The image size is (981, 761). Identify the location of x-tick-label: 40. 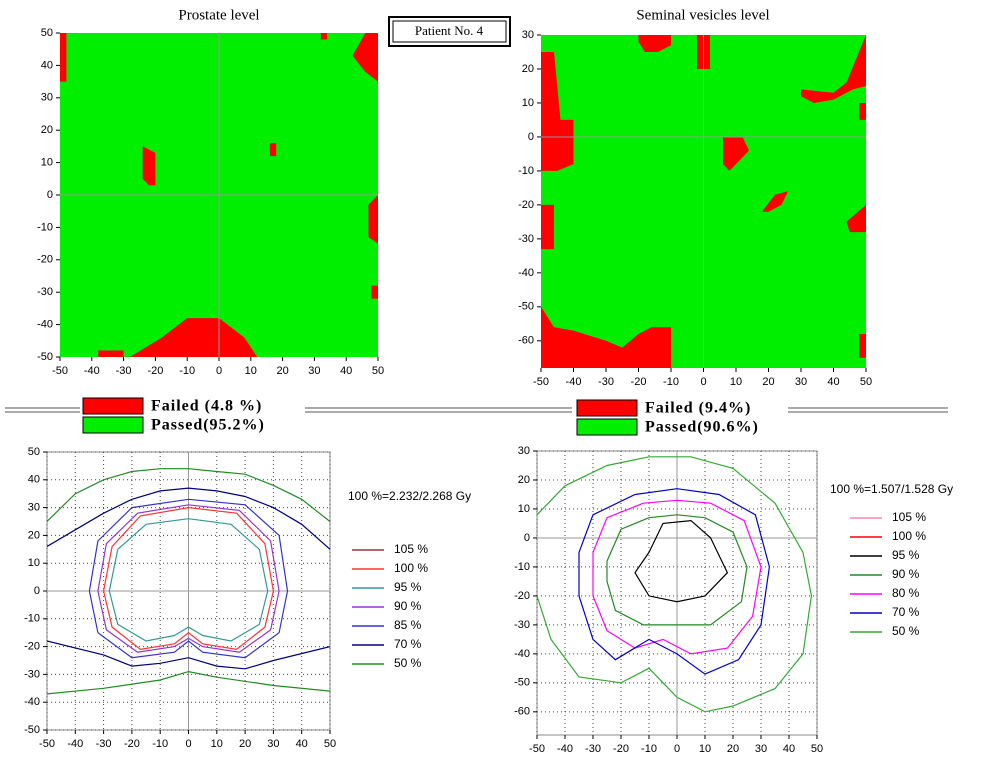
(346, 371).